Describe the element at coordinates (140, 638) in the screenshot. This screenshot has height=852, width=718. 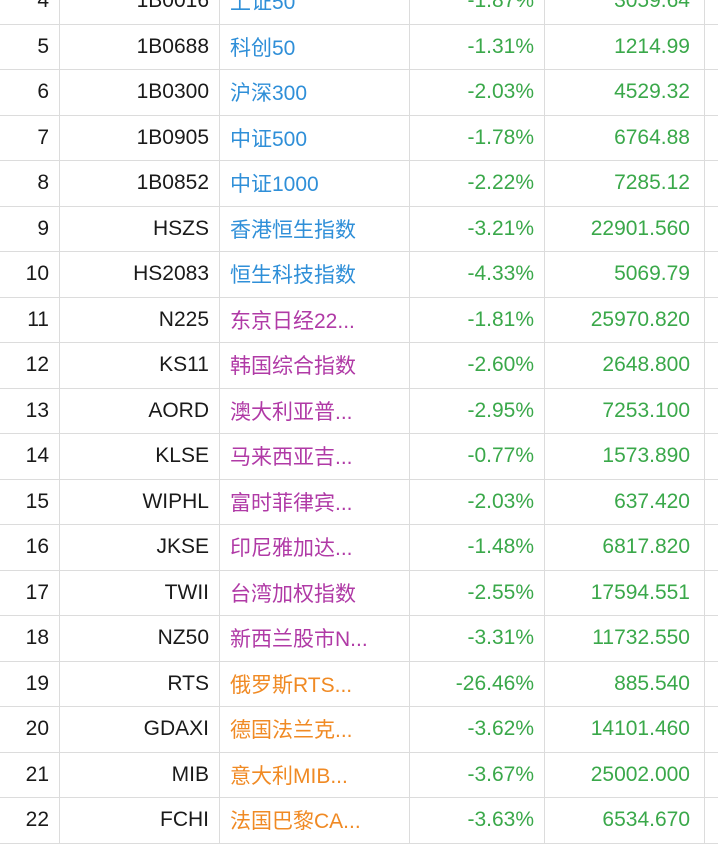
I see `index-code: NZ50` at that location.